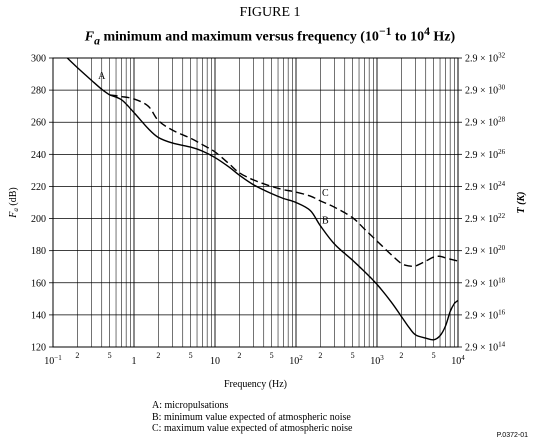  What do you see at coordinates (296, 360) in the screenshot?
I see `x-tick-label: 10²` at bounding box center [296, 360].